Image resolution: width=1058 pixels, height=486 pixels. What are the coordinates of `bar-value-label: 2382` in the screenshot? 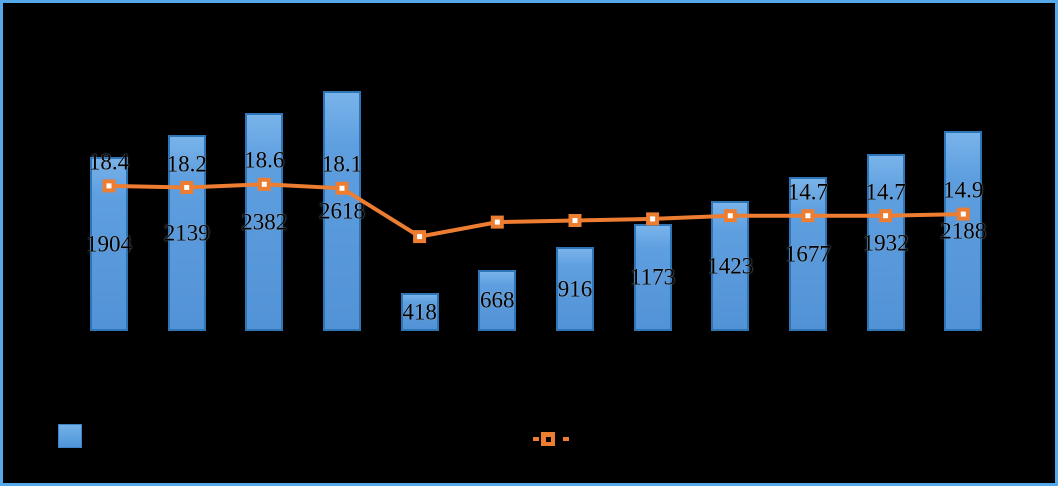 It's located at (264, 222).